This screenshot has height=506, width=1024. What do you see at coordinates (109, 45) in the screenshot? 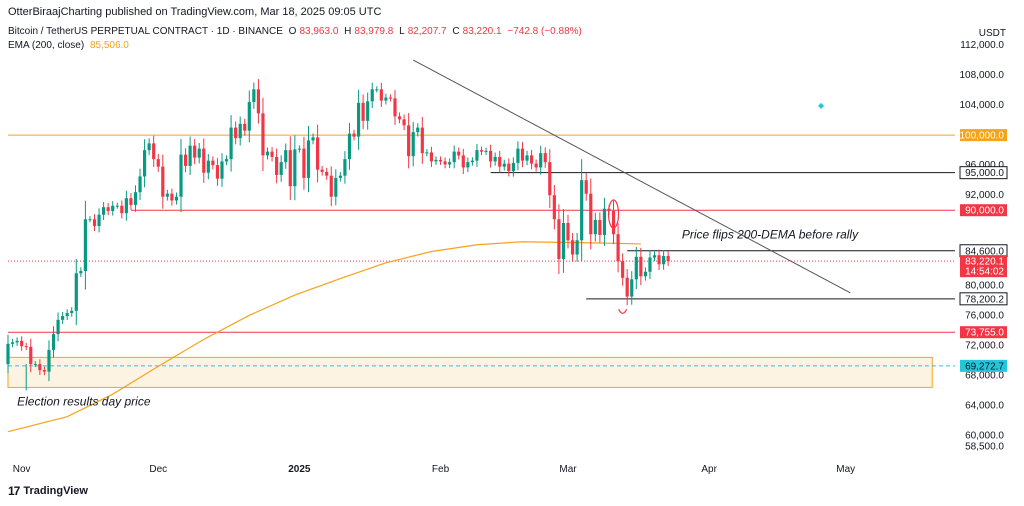
I see `ema-value: 85,506.0` at bounding box center [109, 45].